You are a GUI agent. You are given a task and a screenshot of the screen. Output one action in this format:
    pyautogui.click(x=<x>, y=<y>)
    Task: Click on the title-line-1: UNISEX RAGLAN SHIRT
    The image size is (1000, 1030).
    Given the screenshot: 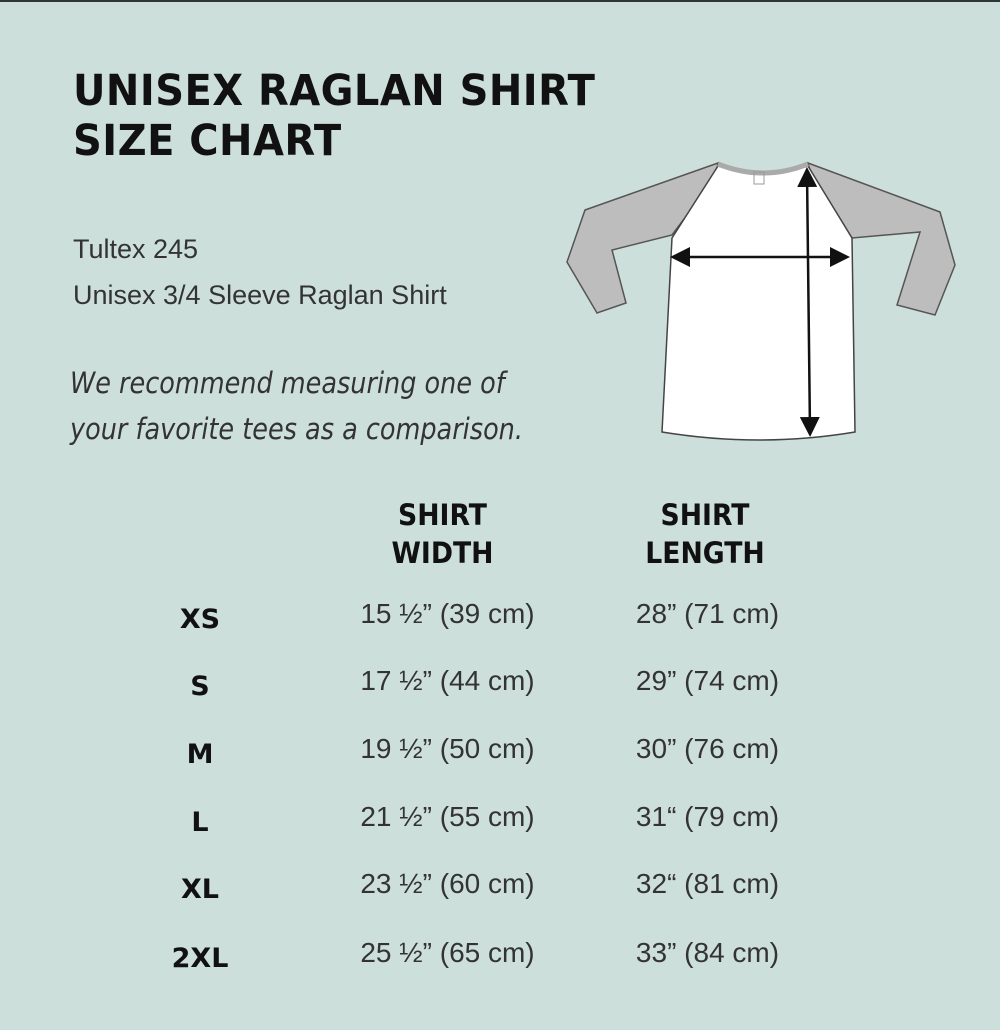 What is the action you would take?
    pyautogui.click(x=334, y=91)
    